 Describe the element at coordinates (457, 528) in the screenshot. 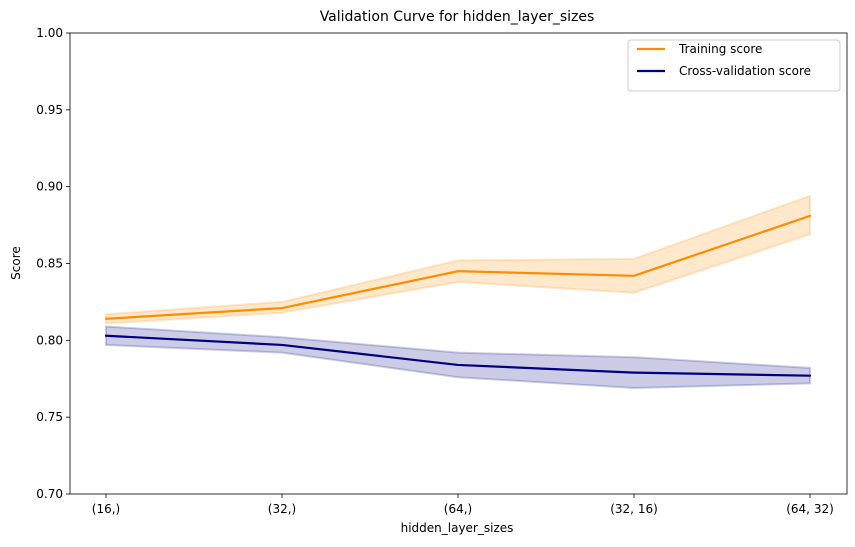

I see `x-axis-label: hidden_layer_sizes` at that location.